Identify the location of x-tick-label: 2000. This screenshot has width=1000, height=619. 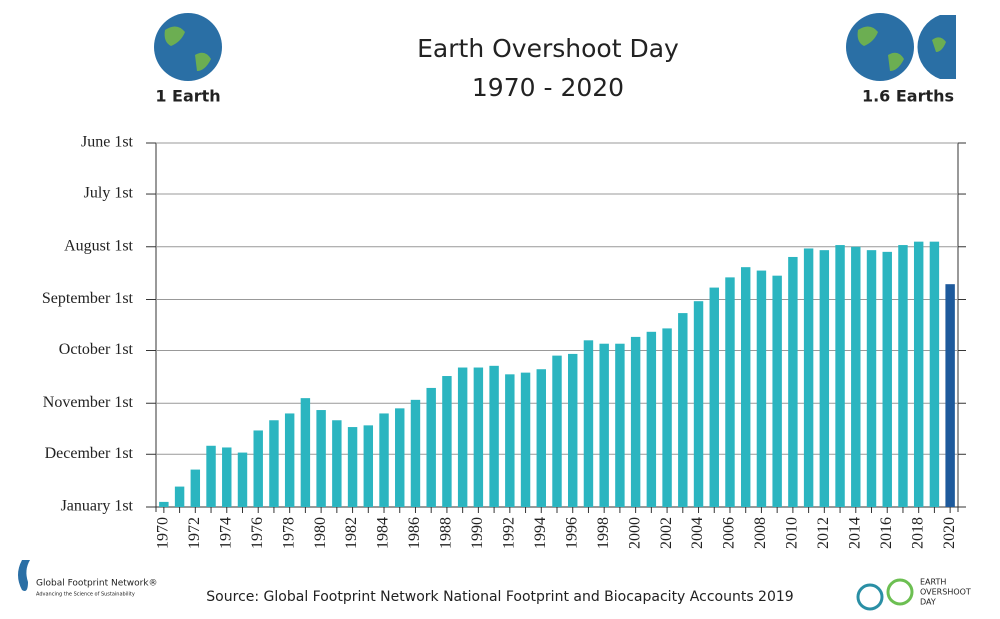
(634, 533).